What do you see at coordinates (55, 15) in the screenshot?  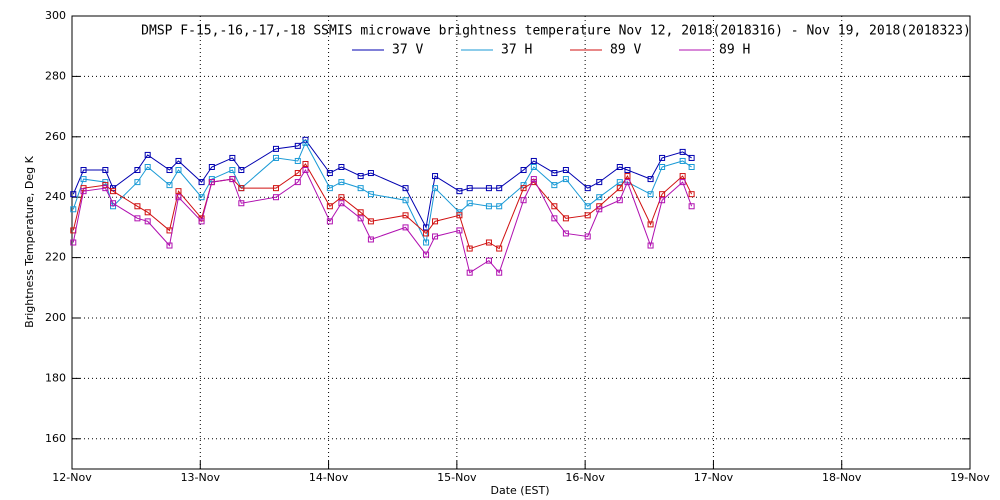 I see `y-tick-label: 300` at bounding box center [55, 15].